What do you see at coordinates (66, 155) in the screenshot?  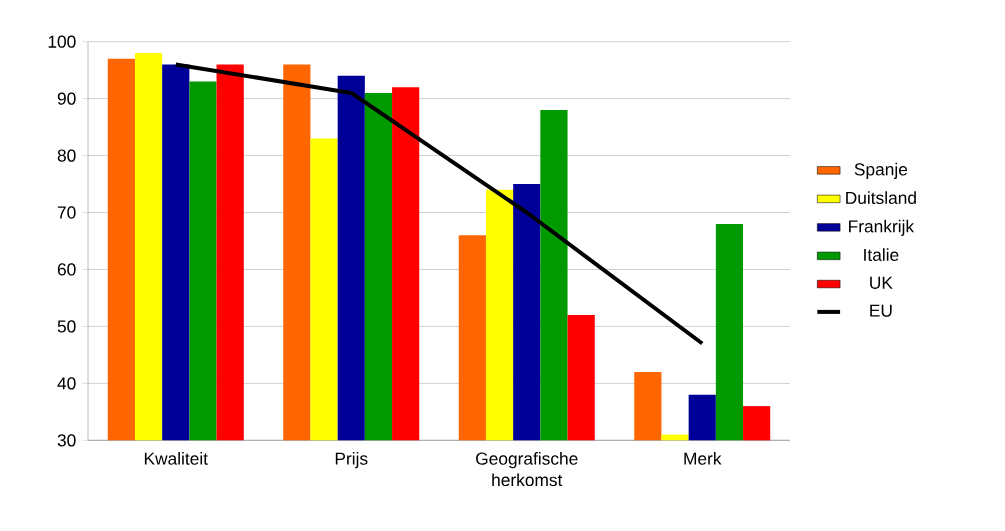 I see `y-tick-label: 80` at bounding box center [66, 155].